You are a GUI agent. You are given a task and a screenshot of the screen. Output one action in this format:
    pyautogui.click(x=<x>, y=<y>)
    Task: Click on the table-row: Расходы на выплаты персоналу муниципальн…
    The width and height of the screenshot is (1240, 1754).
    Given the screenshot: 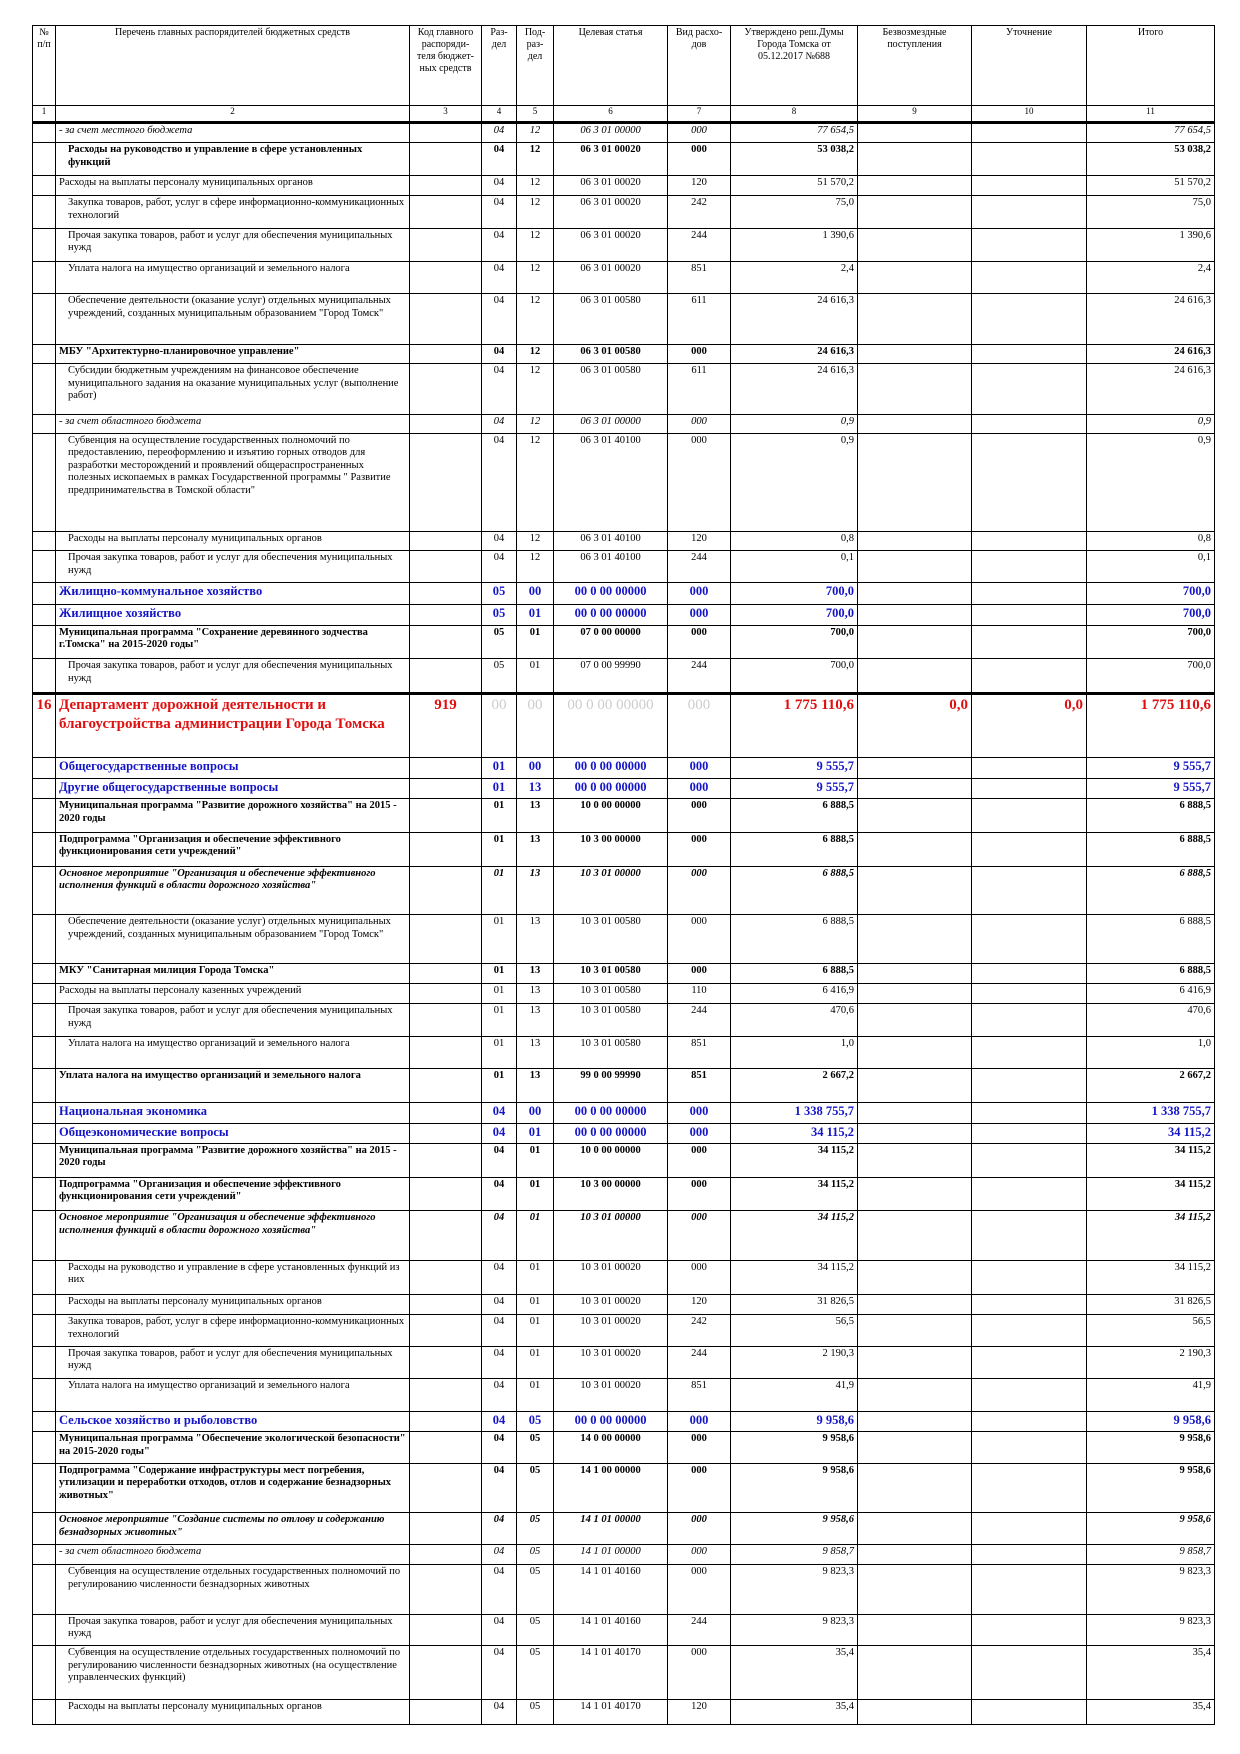 What is the action you would take?
    pyautogui.click(x=623, y=1304)
    